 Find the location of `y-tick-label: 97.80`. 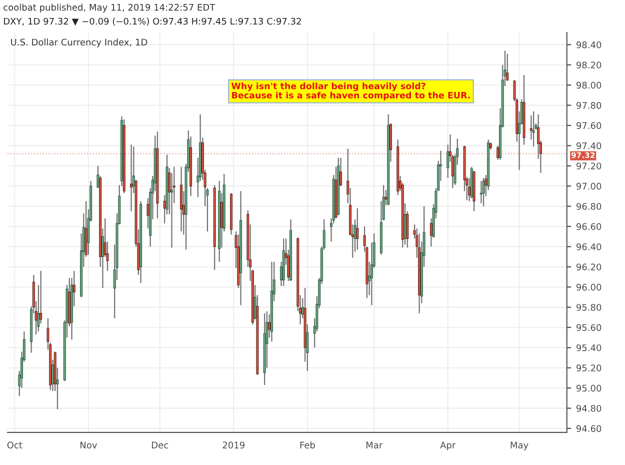

y-tick-label: 97.80 is located at coordinates (589, 105).